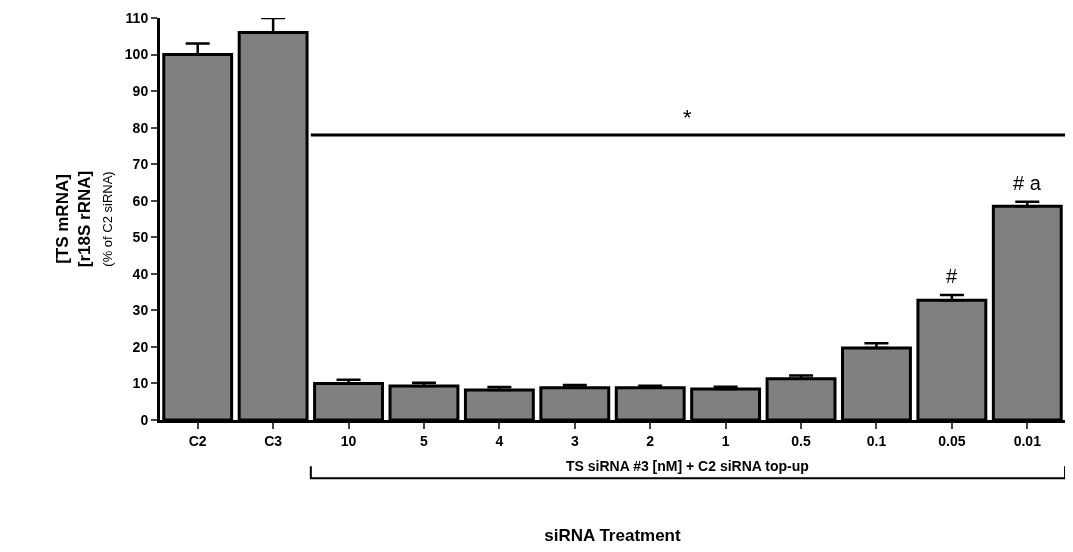 This screenshot has width=1073, height=552. I want to click on x-tick-label: 0.1, so click(876, 440).